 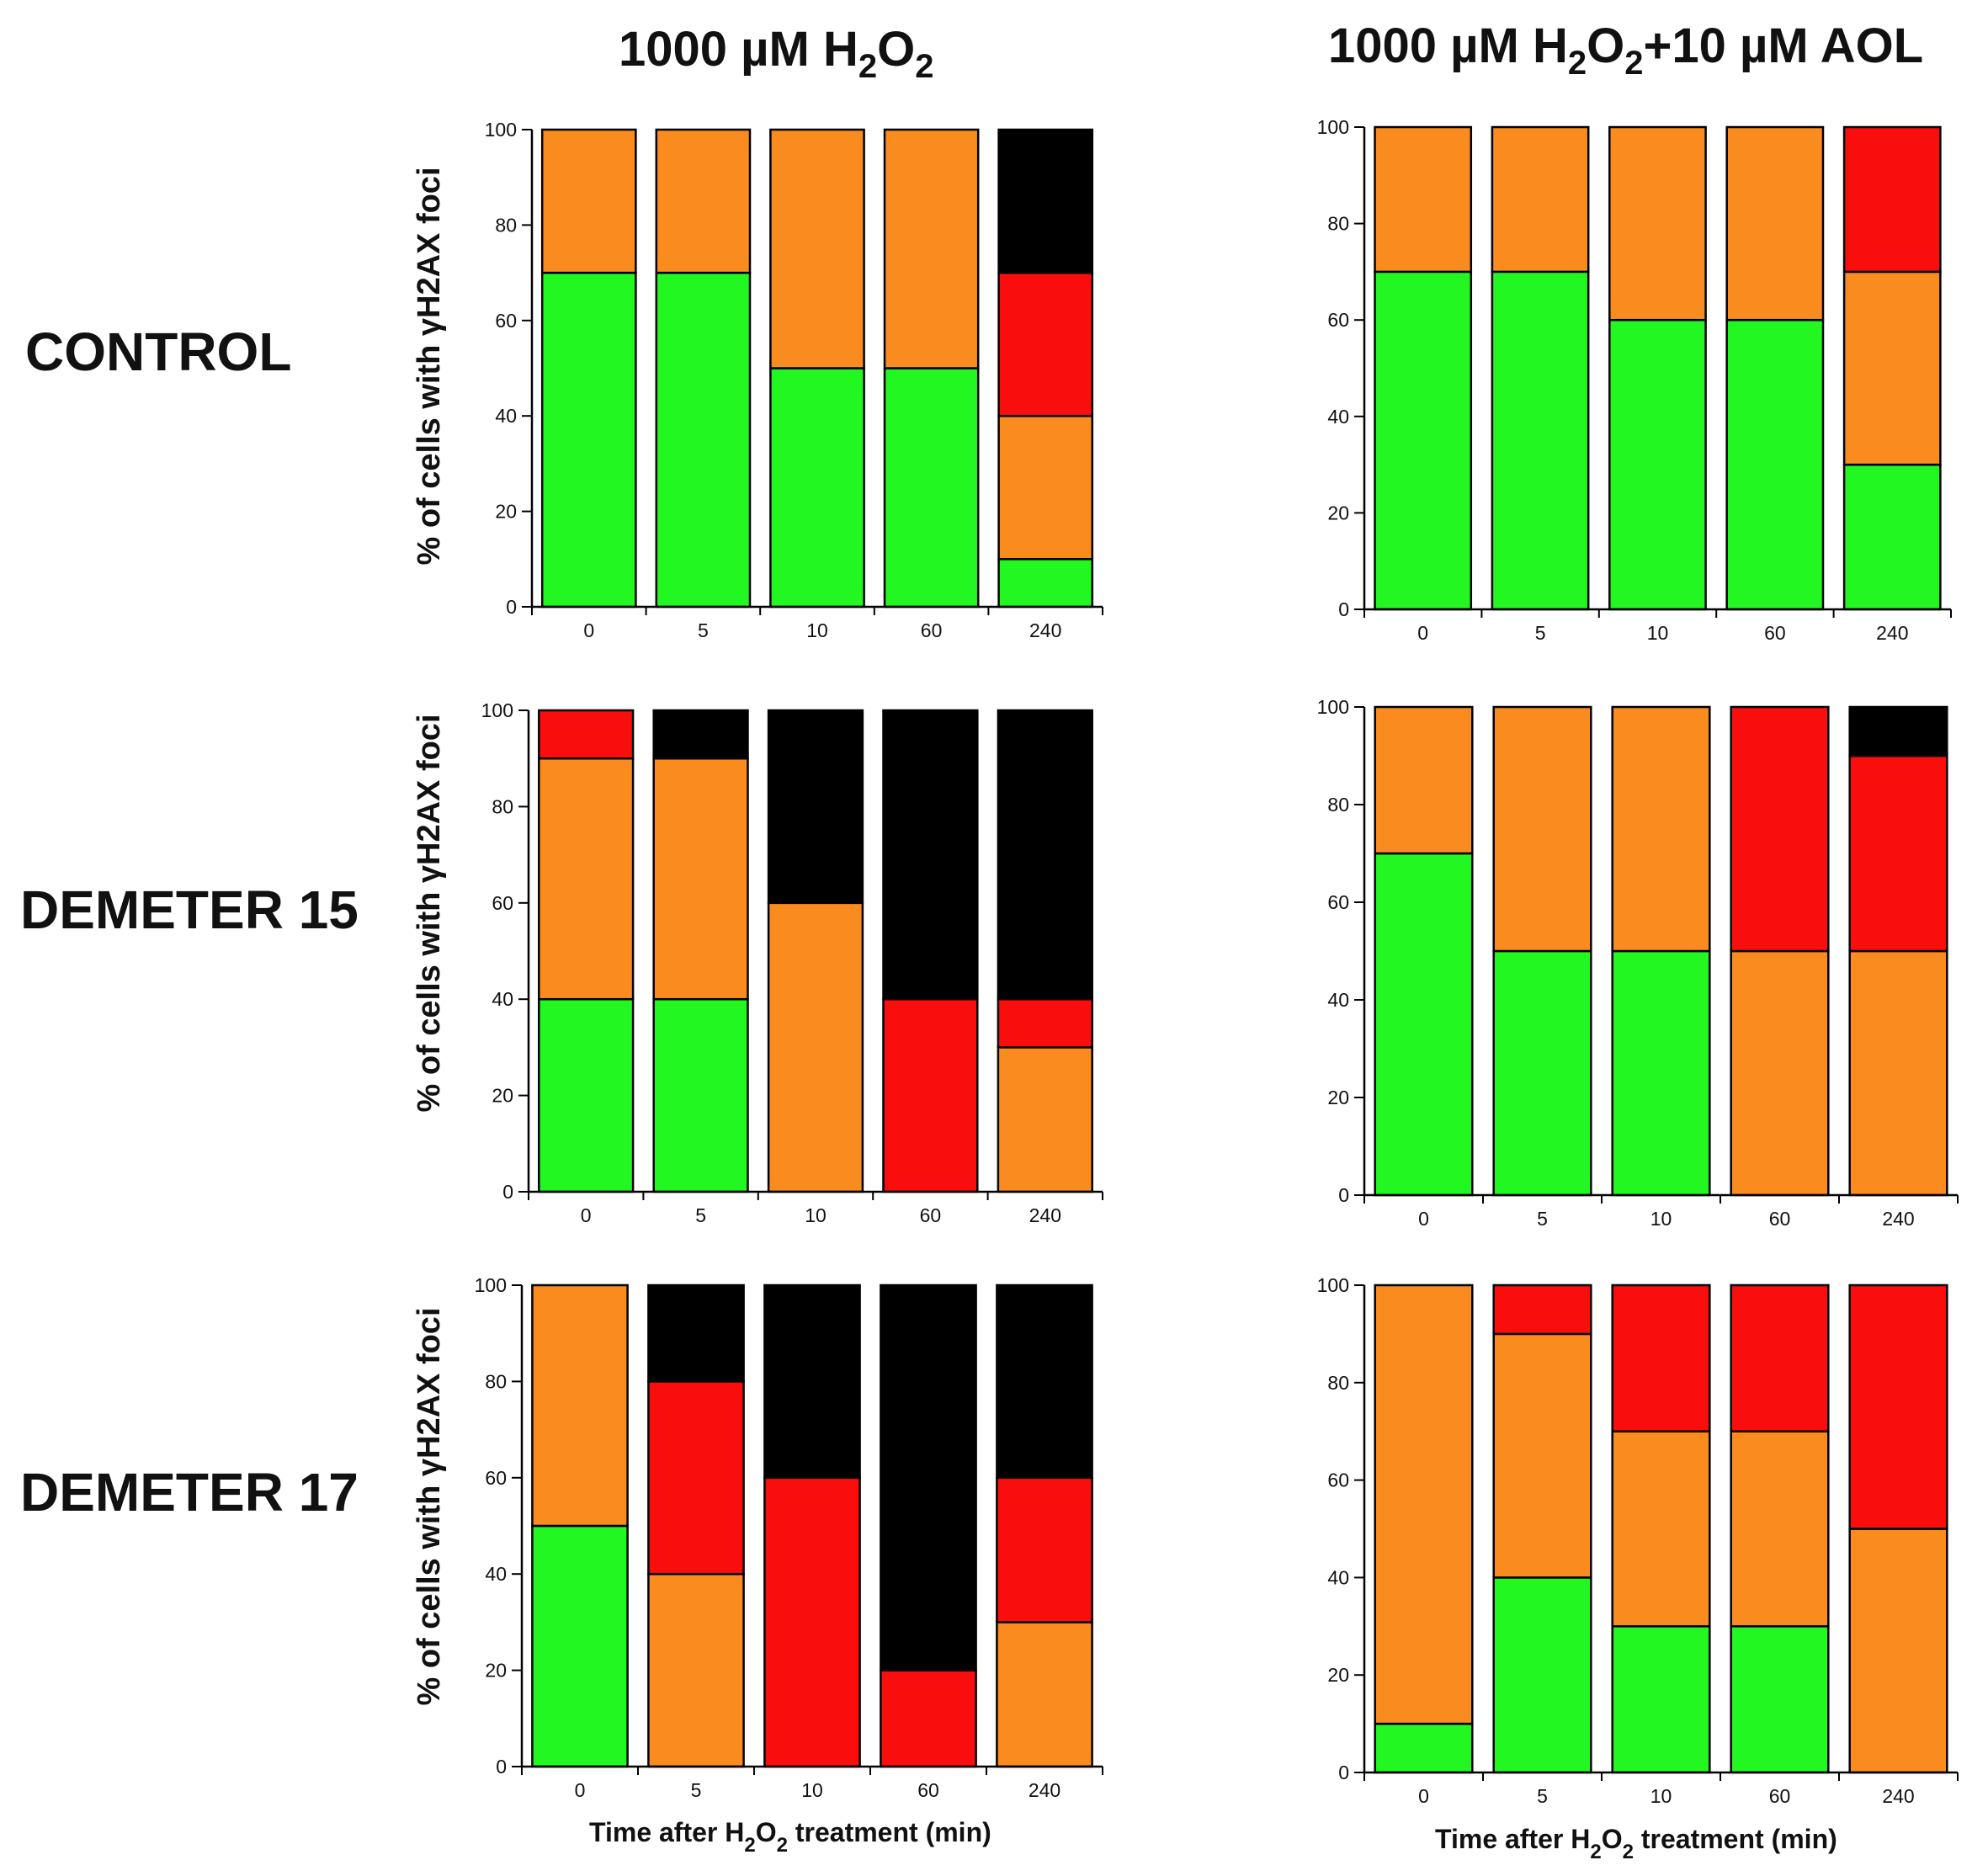 What do you see at coordinates (776, 53) in the screenshot?
I see `column-title-left: 1000 µM H2O2` at bounding box center [776, 53].